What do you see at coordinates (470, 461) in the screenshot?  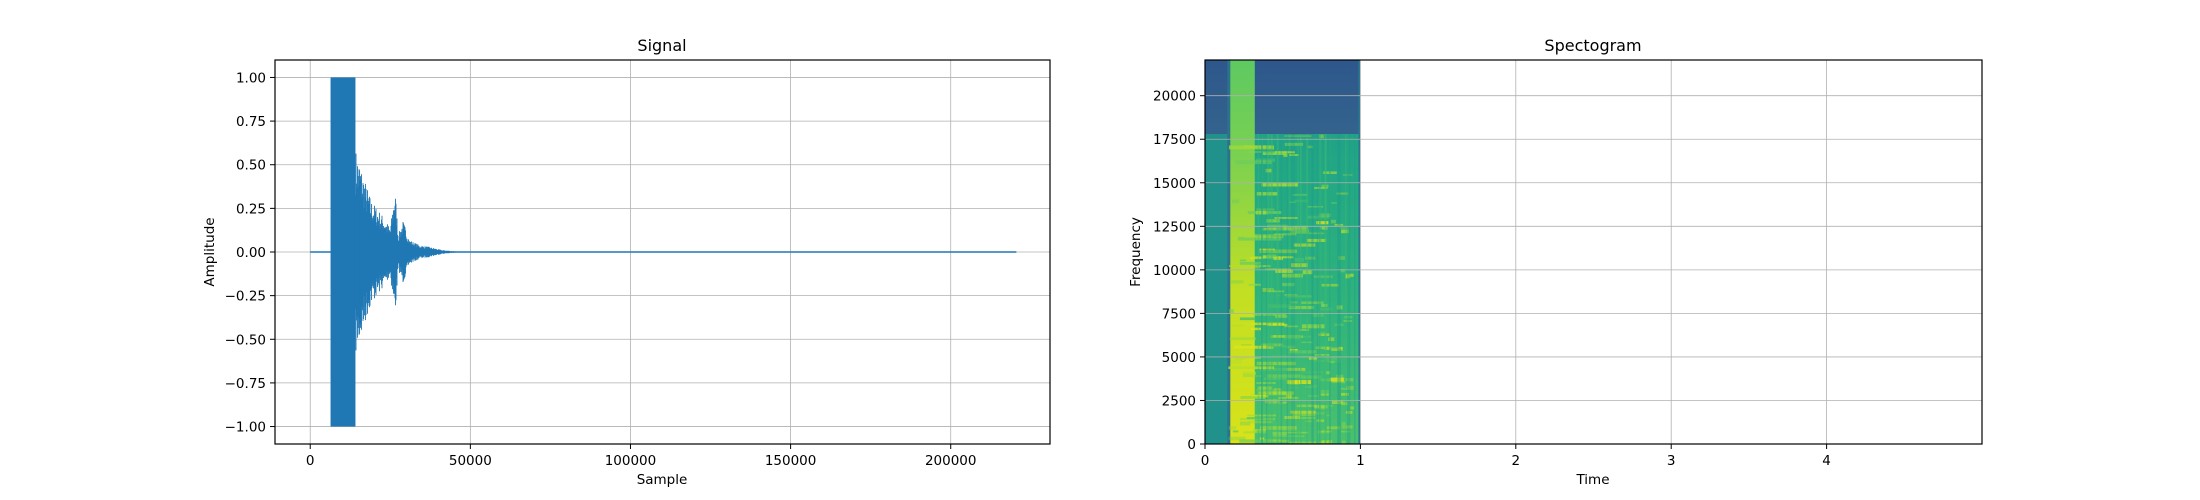 I see `signal-x-tick-label: 50000` at bounding box center [470, 461].